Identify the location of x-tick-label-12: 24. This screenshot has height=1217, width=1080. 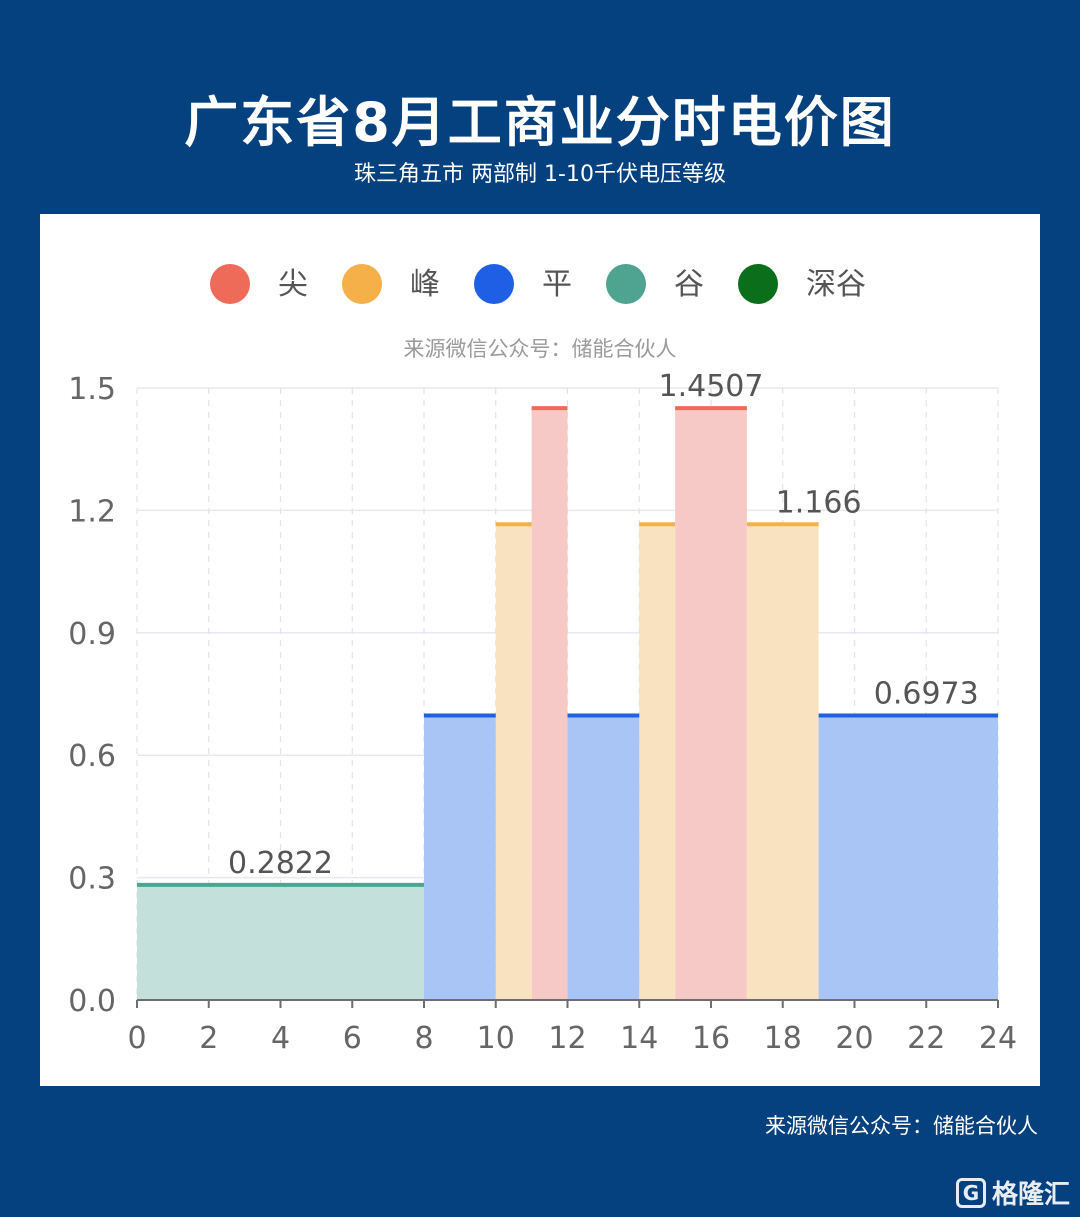
(998, 1038).